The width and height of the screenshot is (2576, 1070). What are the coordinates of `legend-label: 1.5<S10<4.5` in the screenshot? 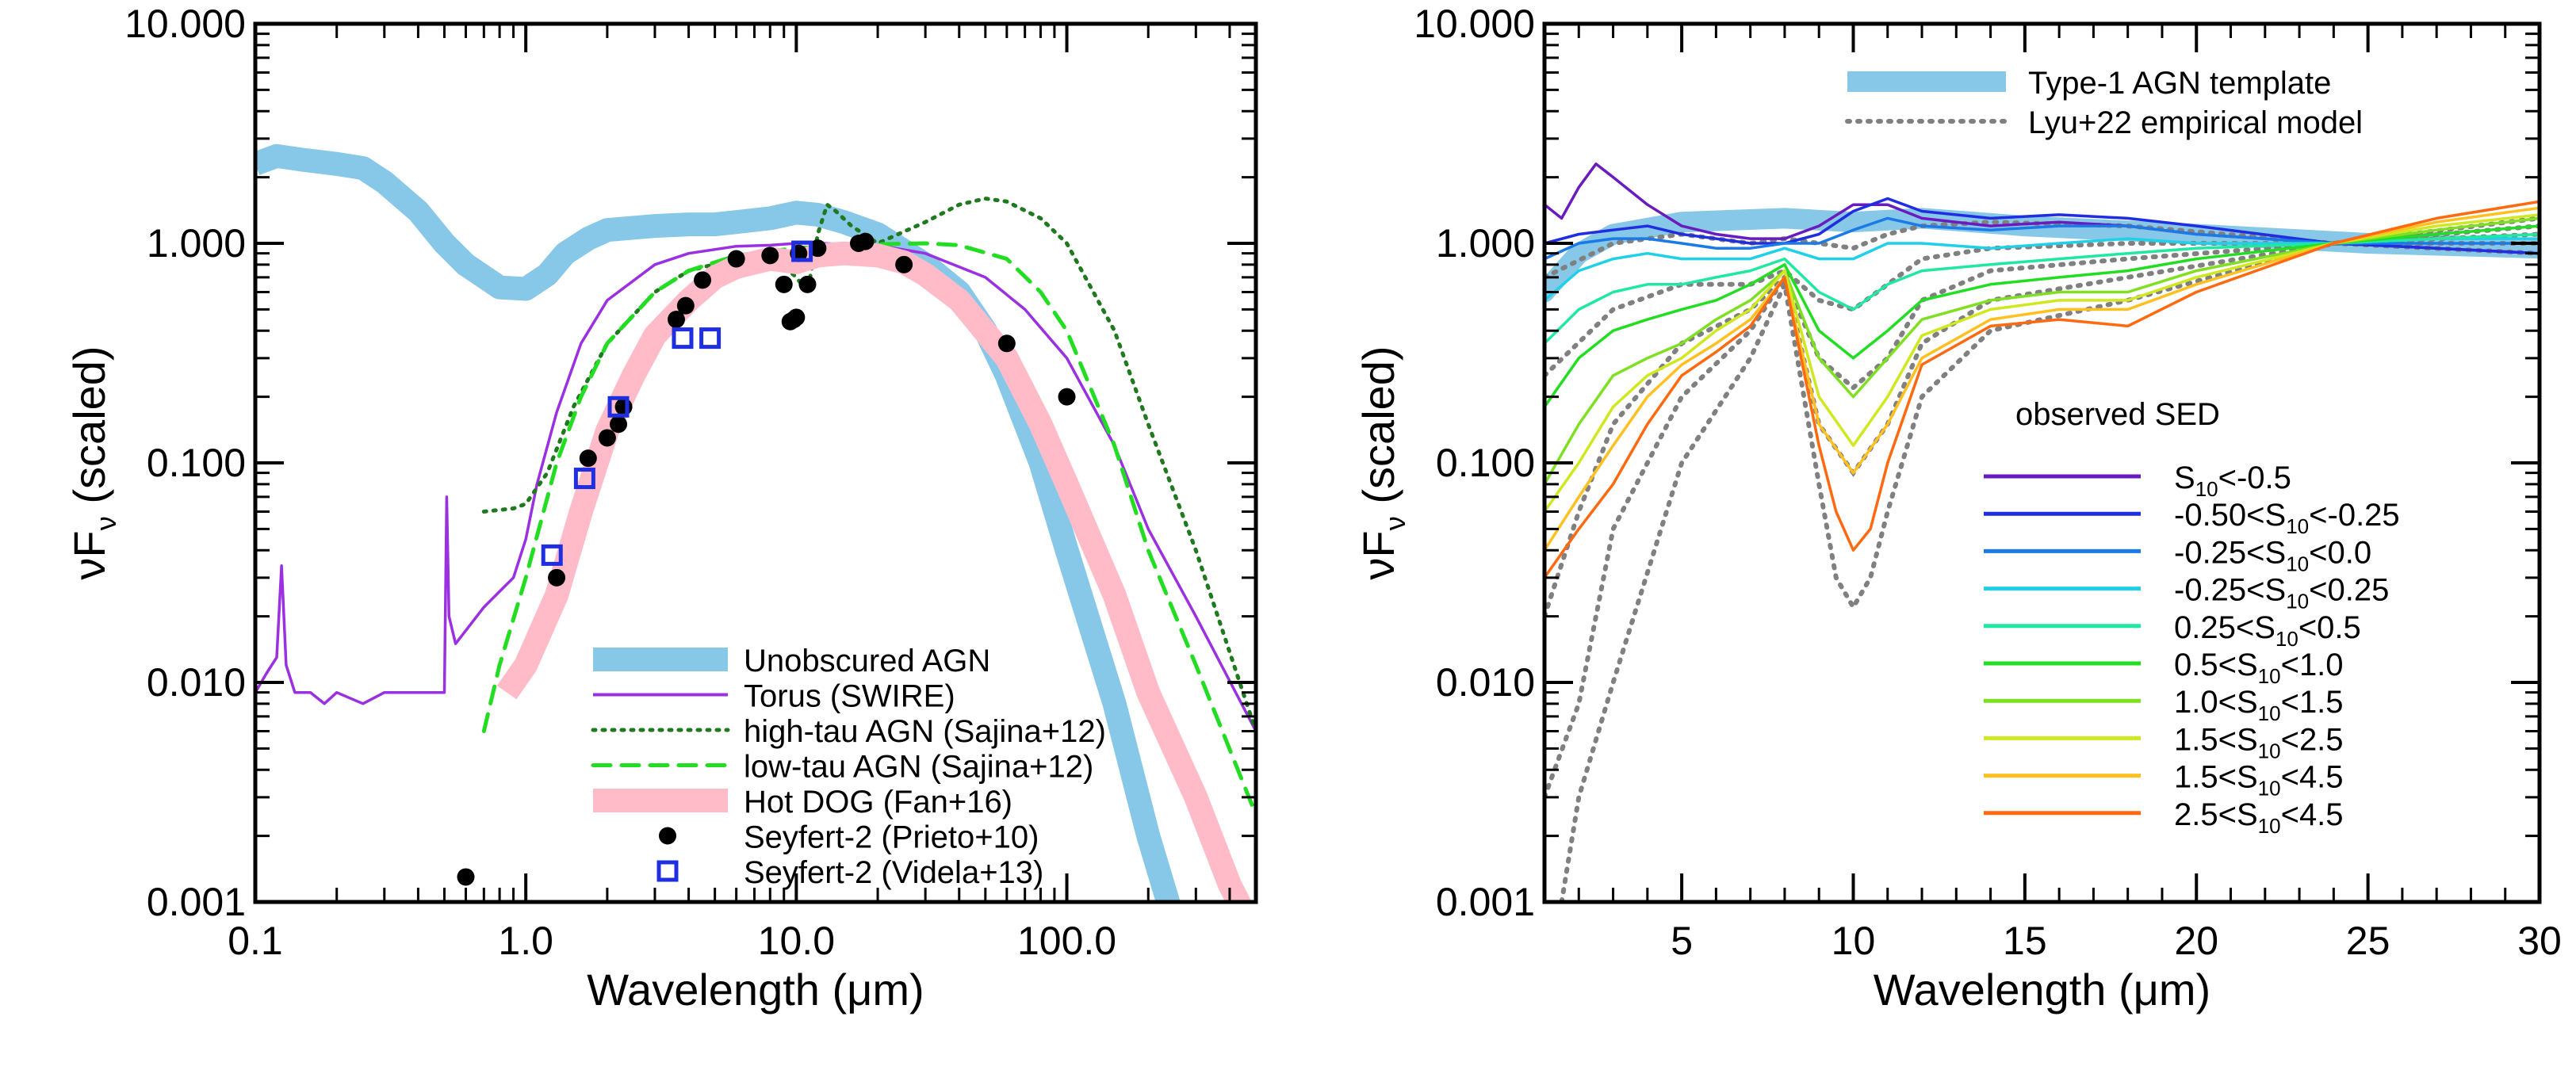 It's located at (2259, 781).